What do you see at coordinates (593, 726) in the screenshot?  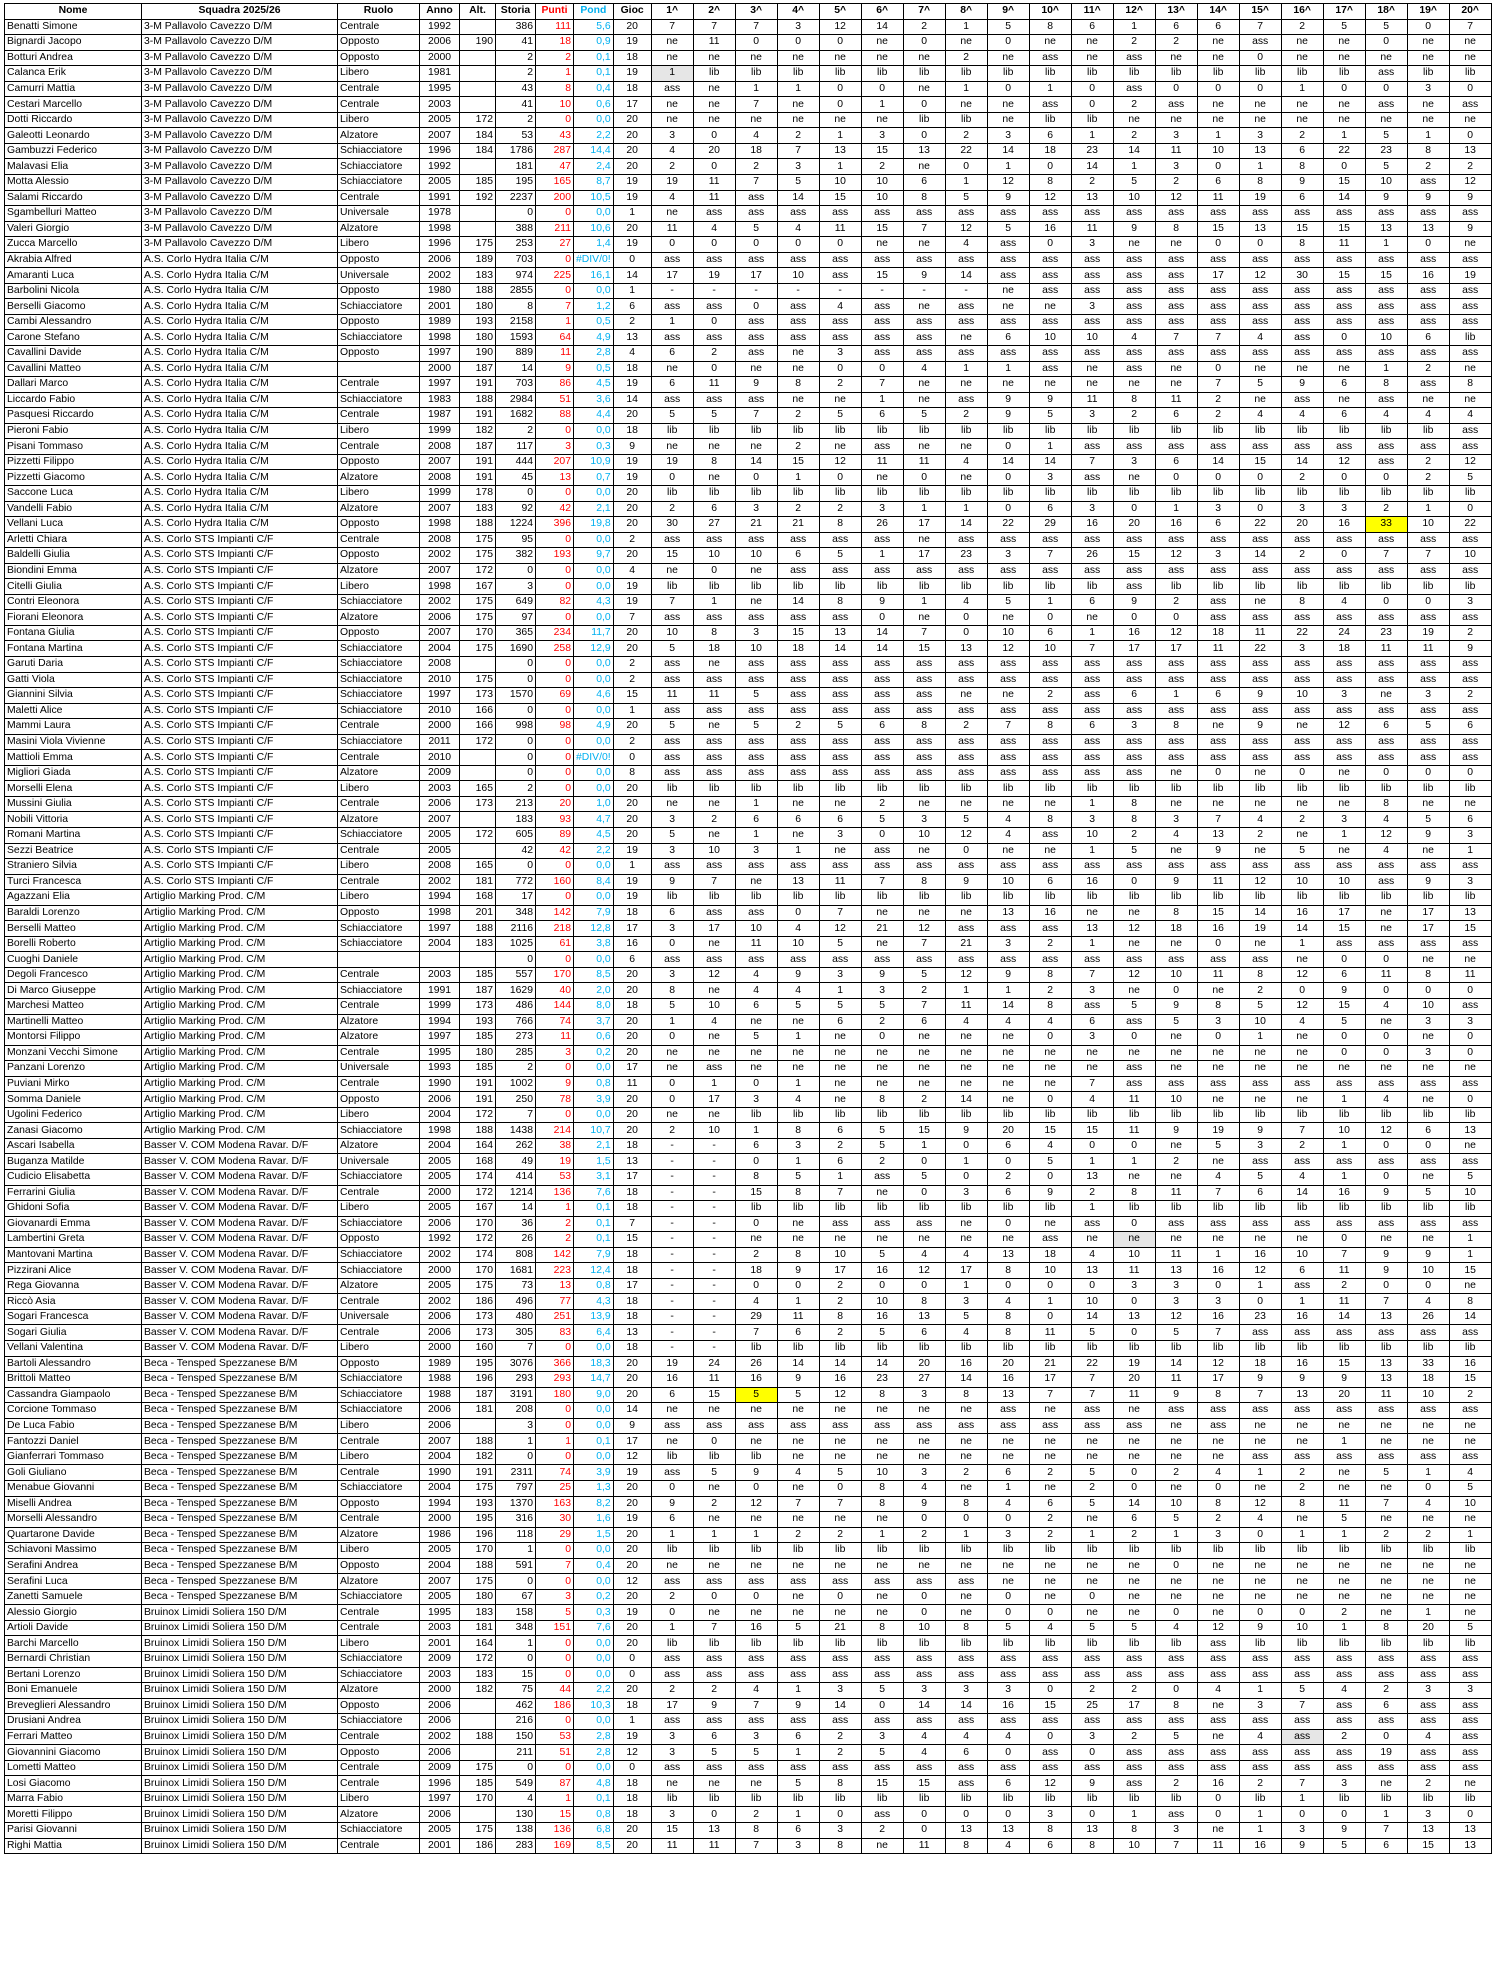 I see `data-cell: 4,9` at bounding box center [593, 726].